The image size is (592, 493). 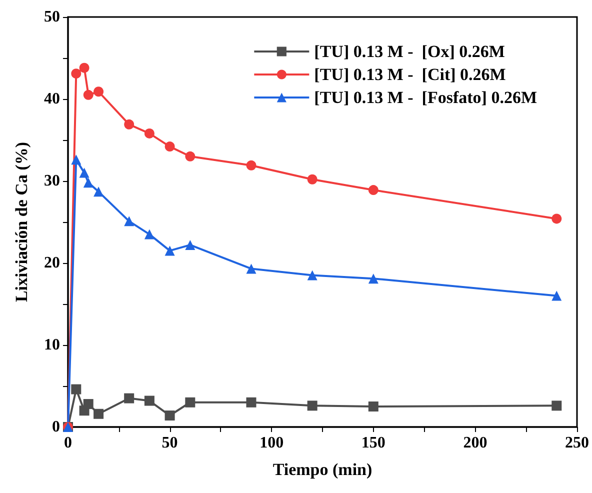 I want to click on y-tick-label: 20, so click(x=52, y=263).